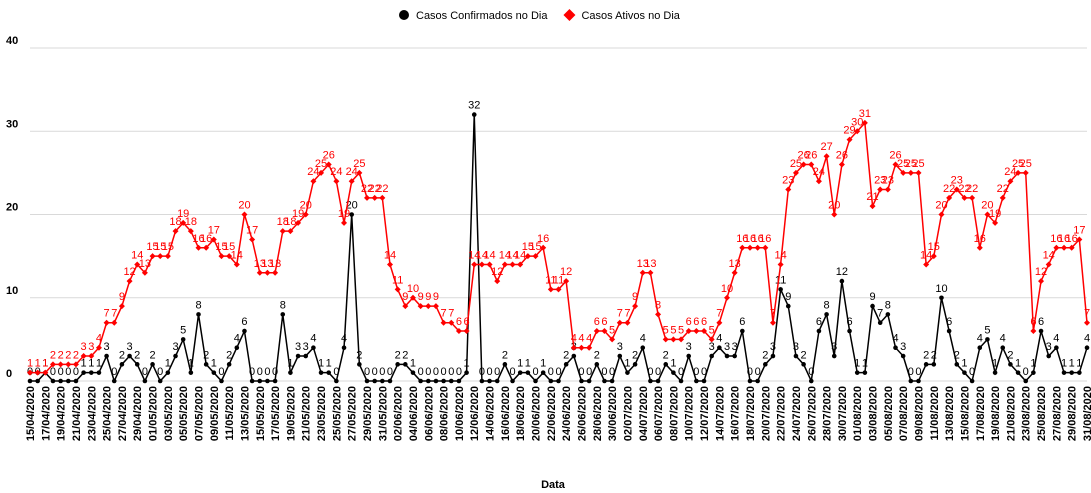 The width and height of the screenshot is (1091, 493). Describe the element at coordinates (705, 413) in the screenshot. I see `x-tick-label: 12/07/2020` at that location.